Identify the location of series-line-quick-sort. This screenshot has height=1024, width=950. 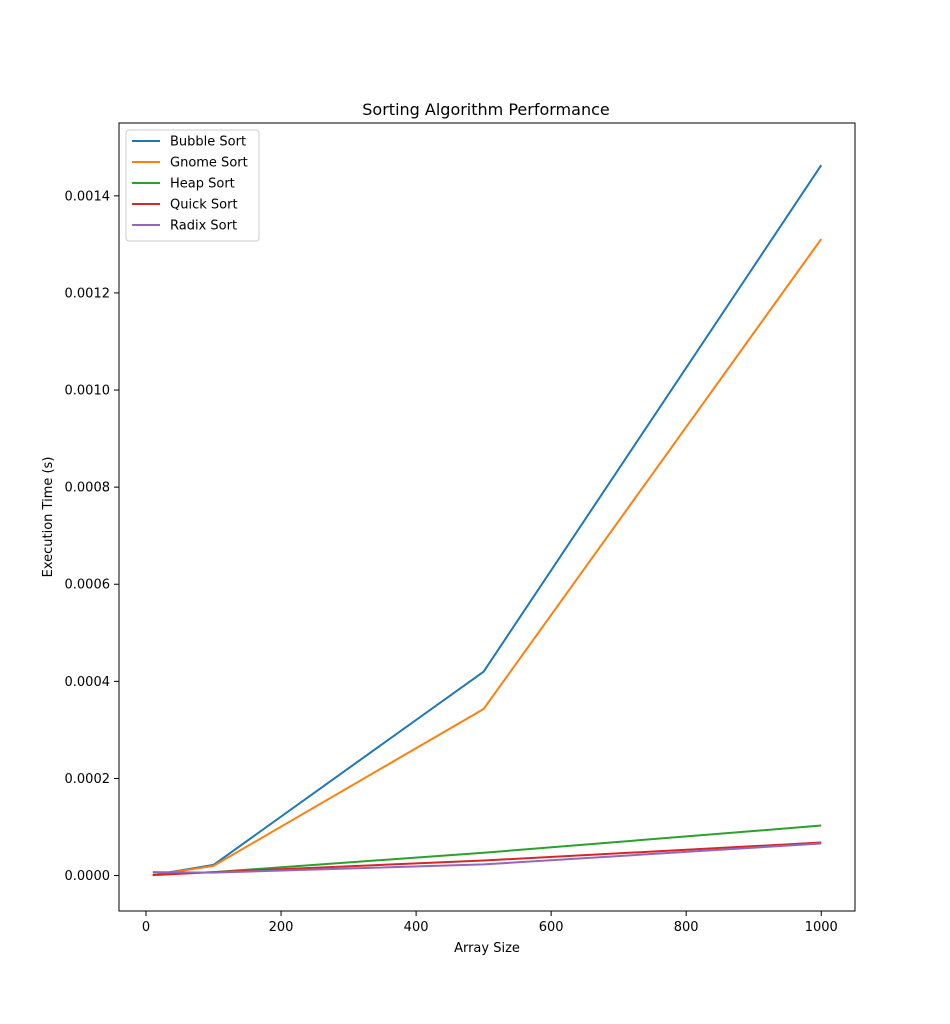
(487, 859).